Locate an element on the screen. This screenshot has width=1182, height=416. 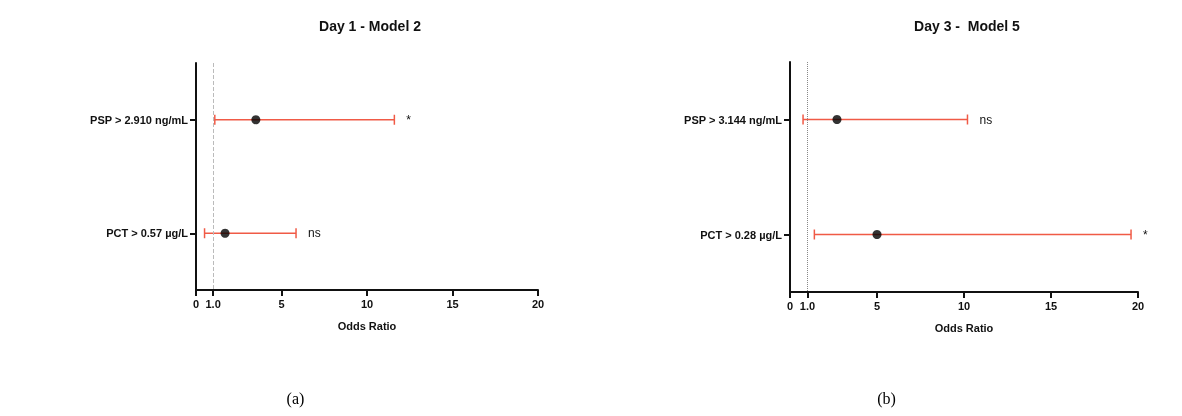
y-tick-label: PSP > 3.144 ng/mL is located at coordinates (733, 119).